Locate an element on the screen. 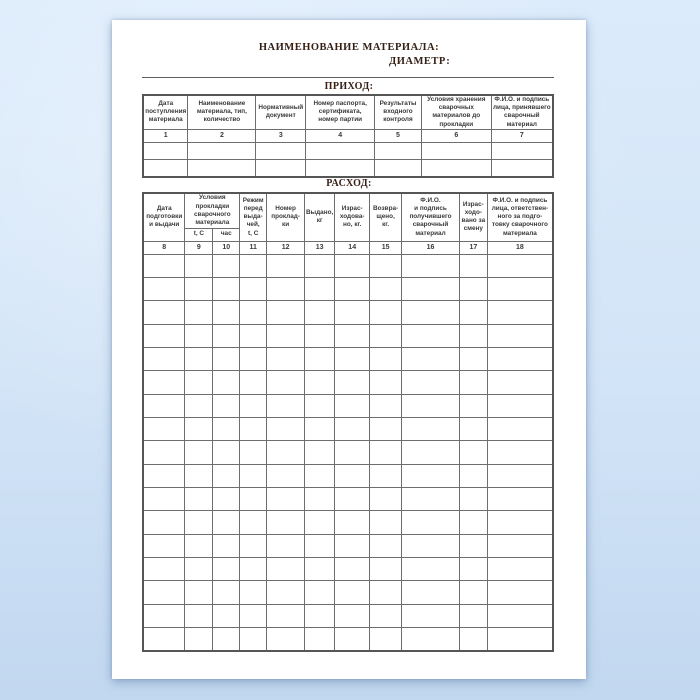 The height and width of the screenshot is (700, 700). diameter-label: ДИАМЕТР: is located at coordinates (420, 61).